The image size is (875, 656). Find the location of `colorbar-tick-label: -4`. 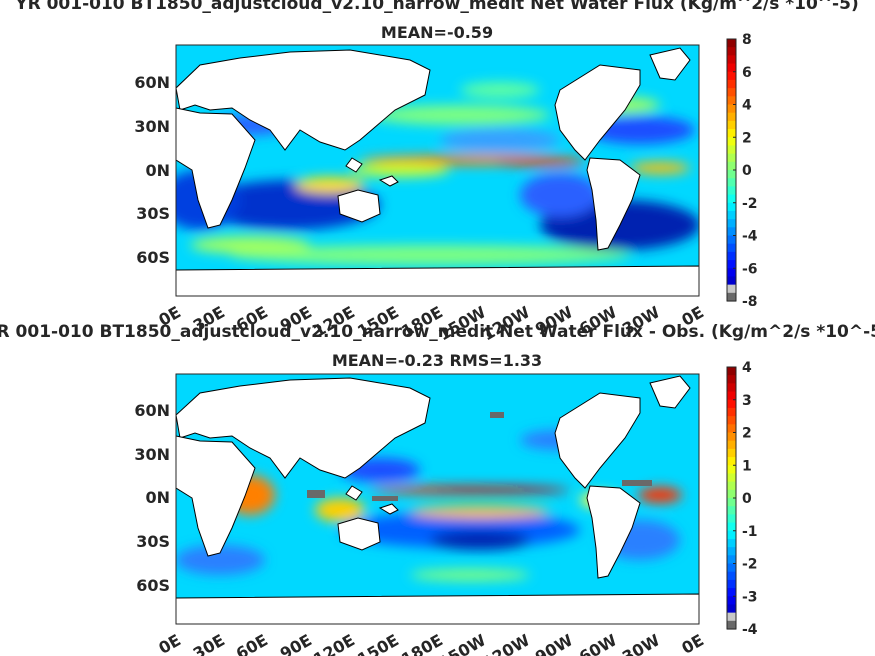

colorbar-tick-label: -4 is located at coordinates (750, 630).